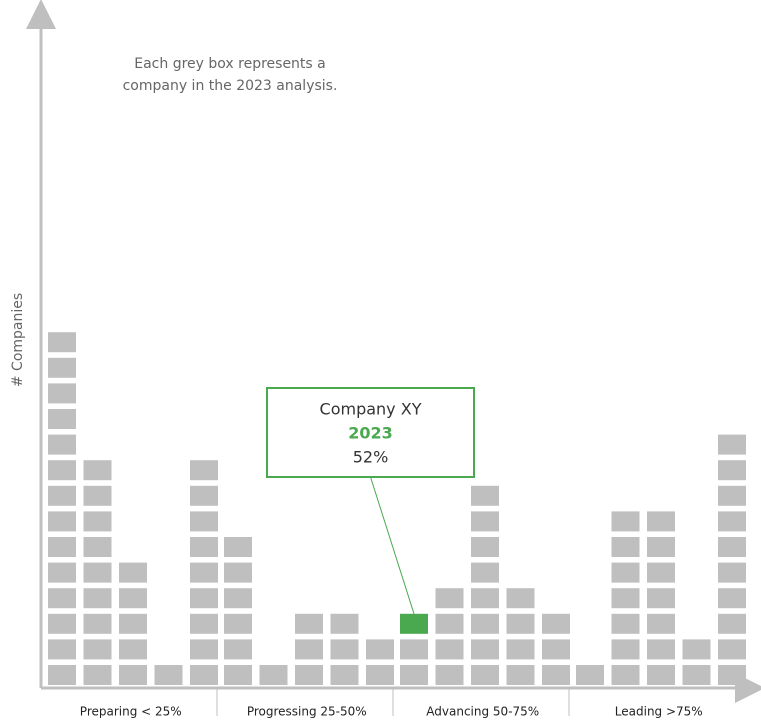  I want to click on callout-year: 2023, so click(370, 433).